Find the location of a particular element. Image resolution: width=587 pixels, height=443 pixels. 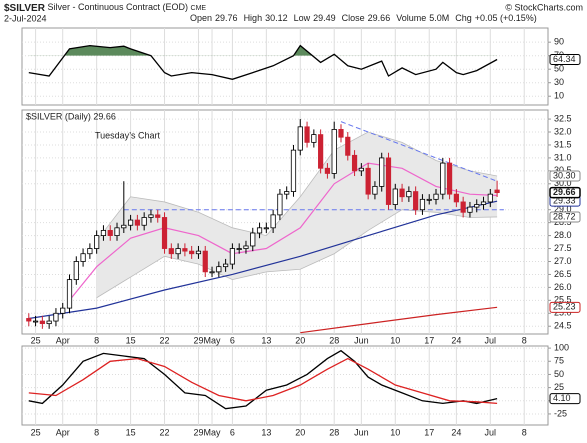

y-tick-label: -25 is located at coordinates (560, 413).